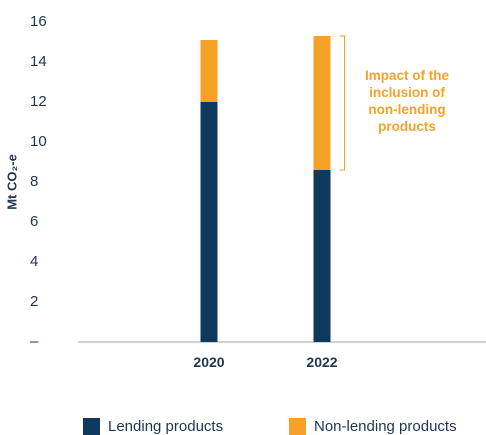 This screenshot has width=486, height=435. Describe the element at coordinates (91, 426) in the screenshot. I see `legend-swatch-lending` at that location.